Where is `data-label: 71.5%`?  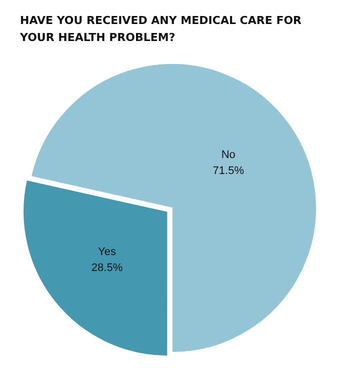
data-label: 71.5% is located at coordinates (228, 170).